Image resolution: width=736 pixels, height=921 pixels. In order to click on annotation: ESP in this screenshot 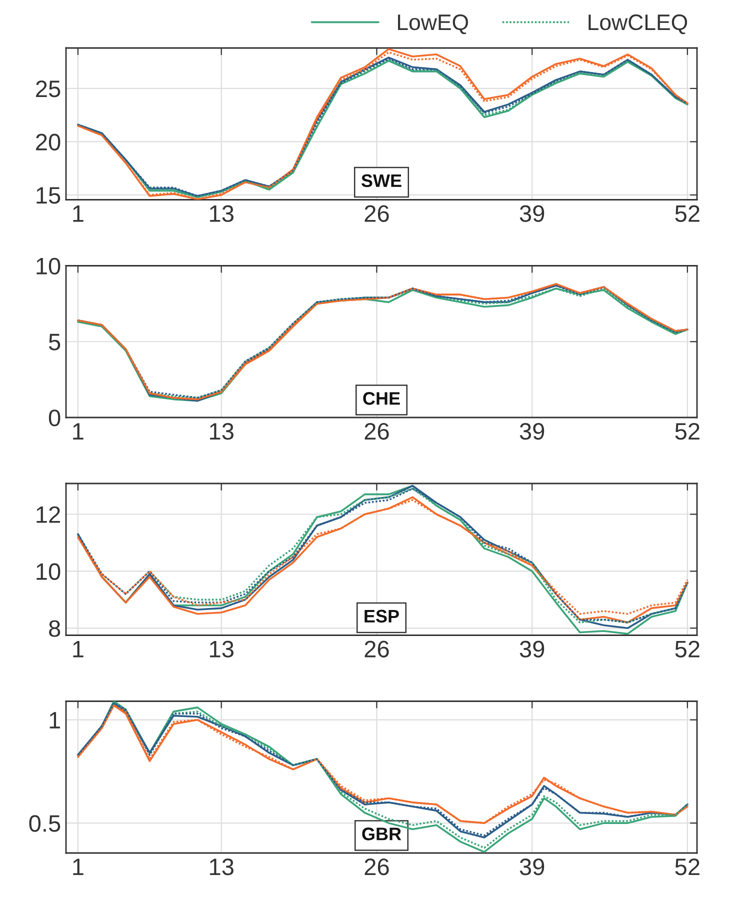, I will do `click(381, 616)`.